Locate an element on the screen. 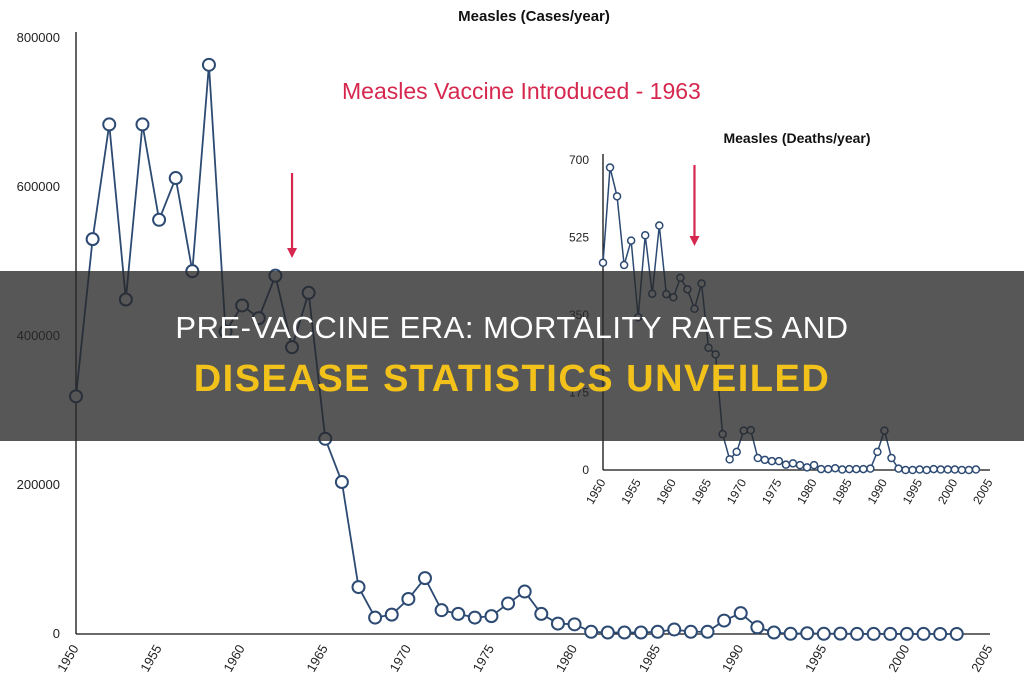 The image size is (1024, 680). vaccine-annotation: Measles Vaccine Introduced - 1963 is located at coordinates (521, 91).